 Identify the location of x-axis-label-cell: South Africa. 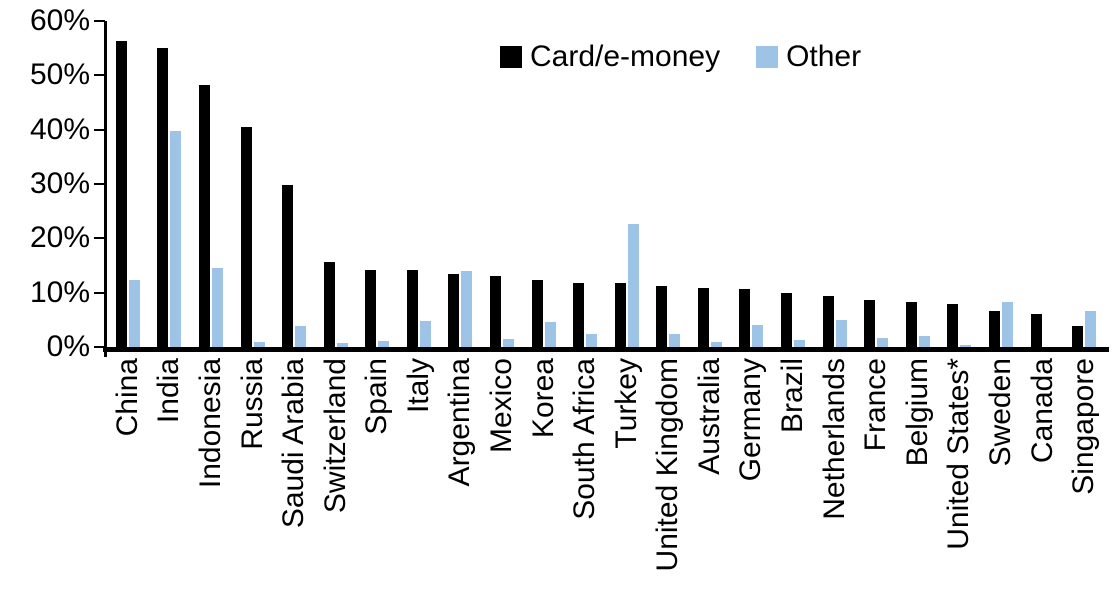
(585, 474).